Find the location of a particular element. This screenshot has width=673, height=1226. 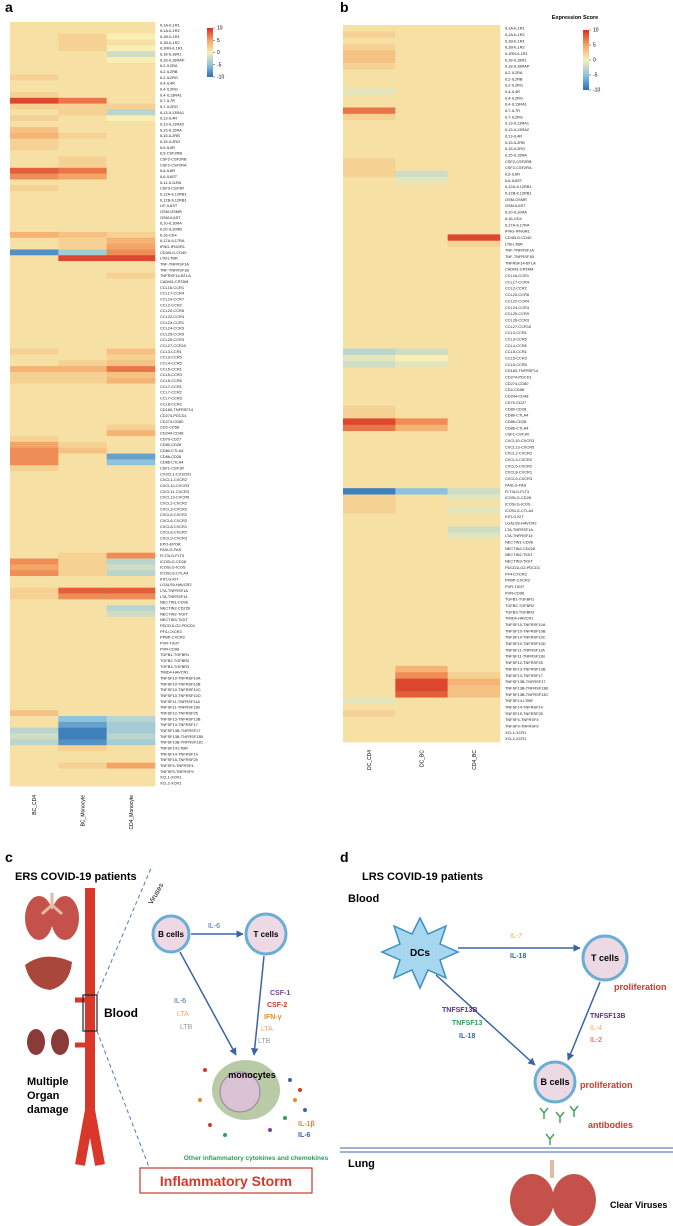

row-label: NECTIN1-CD96 is located at coordinates (174, 602).